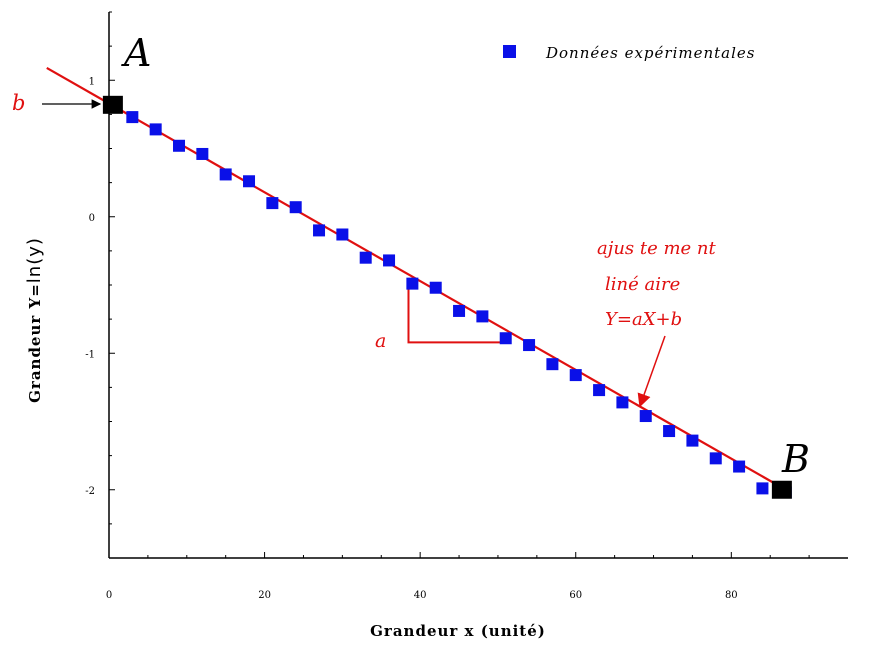  What do you see at coordinates (112, 104) in the screenshot?
I see `endpoint-a` at bounding box center [112, 104].